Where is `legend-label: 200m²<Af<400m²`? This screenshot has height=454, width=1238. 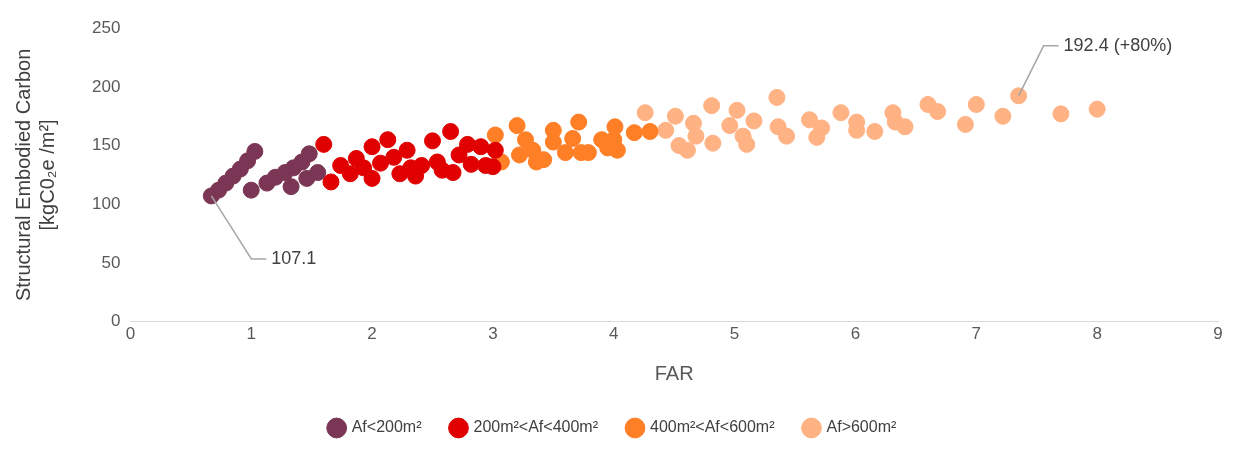
legend-label: 200m²<Af<400m² is located at coordinates (536, 427).